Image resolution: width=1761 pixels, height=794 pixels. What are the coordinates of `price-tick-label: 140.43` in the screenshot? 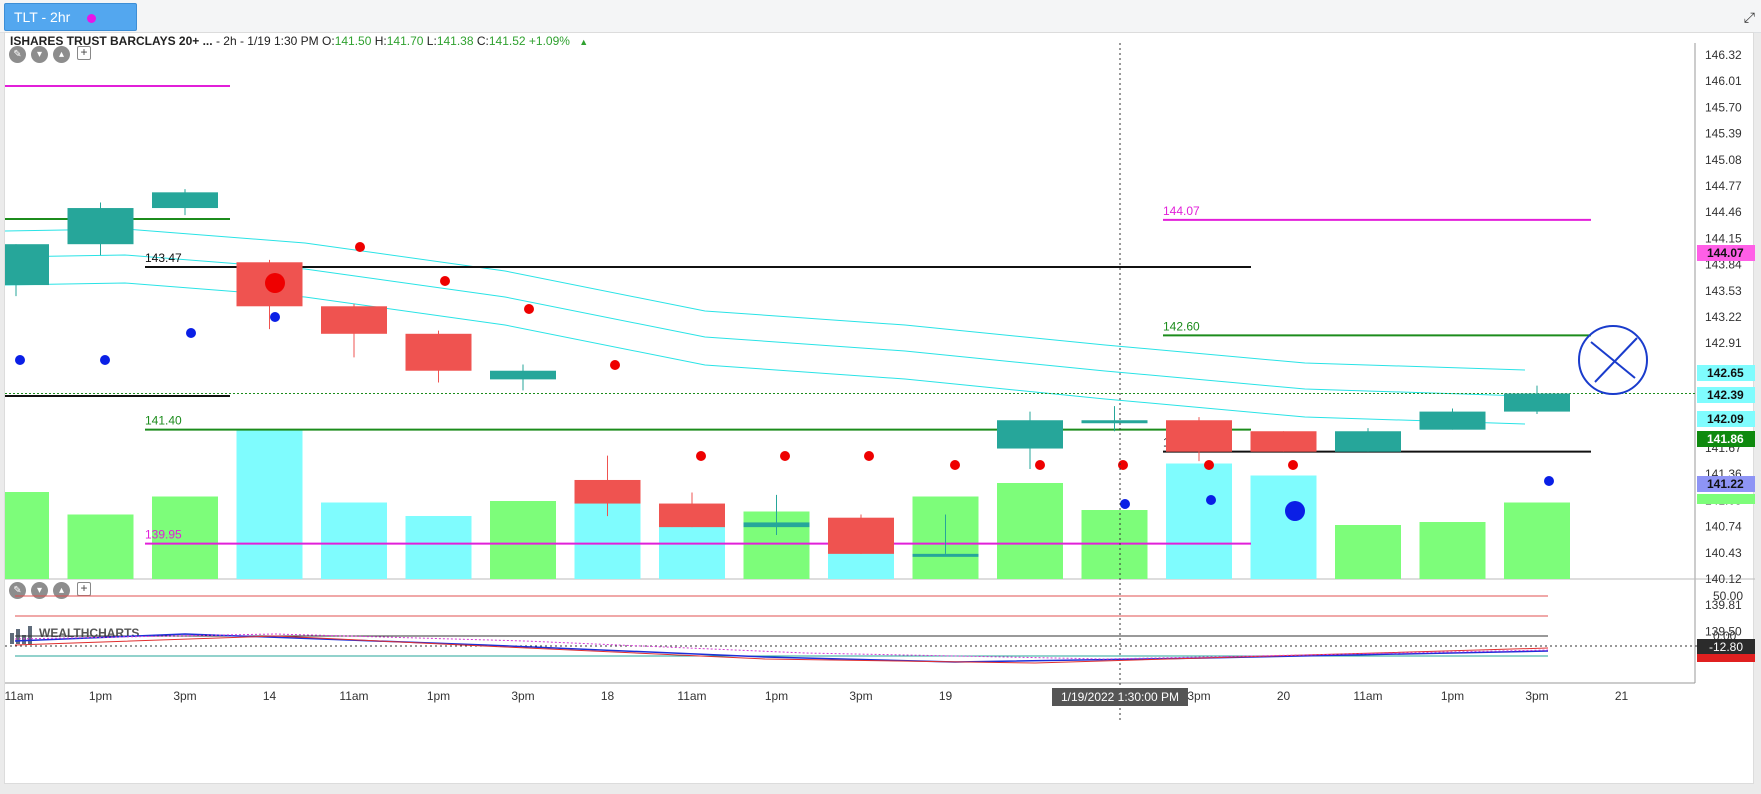 It's located at (1723, 553).